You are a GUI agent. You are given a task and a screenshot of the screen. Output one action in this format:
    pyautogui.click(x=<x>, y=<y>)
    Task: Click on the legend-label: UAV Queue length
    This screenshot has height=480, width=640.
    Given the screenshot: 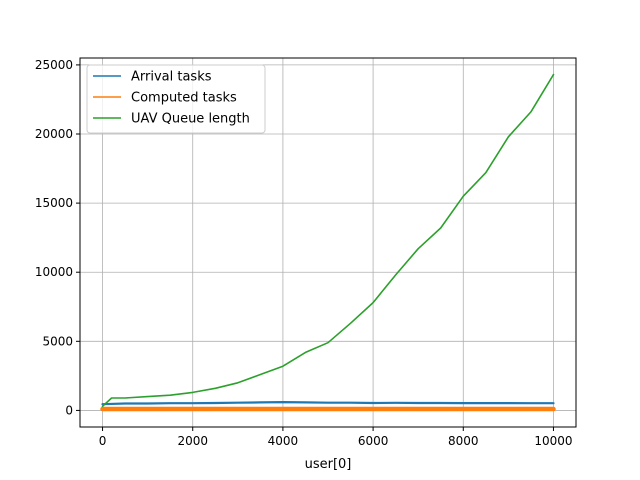 What is the action you would take?
    pyautogui.click(x=190, y=119)
    